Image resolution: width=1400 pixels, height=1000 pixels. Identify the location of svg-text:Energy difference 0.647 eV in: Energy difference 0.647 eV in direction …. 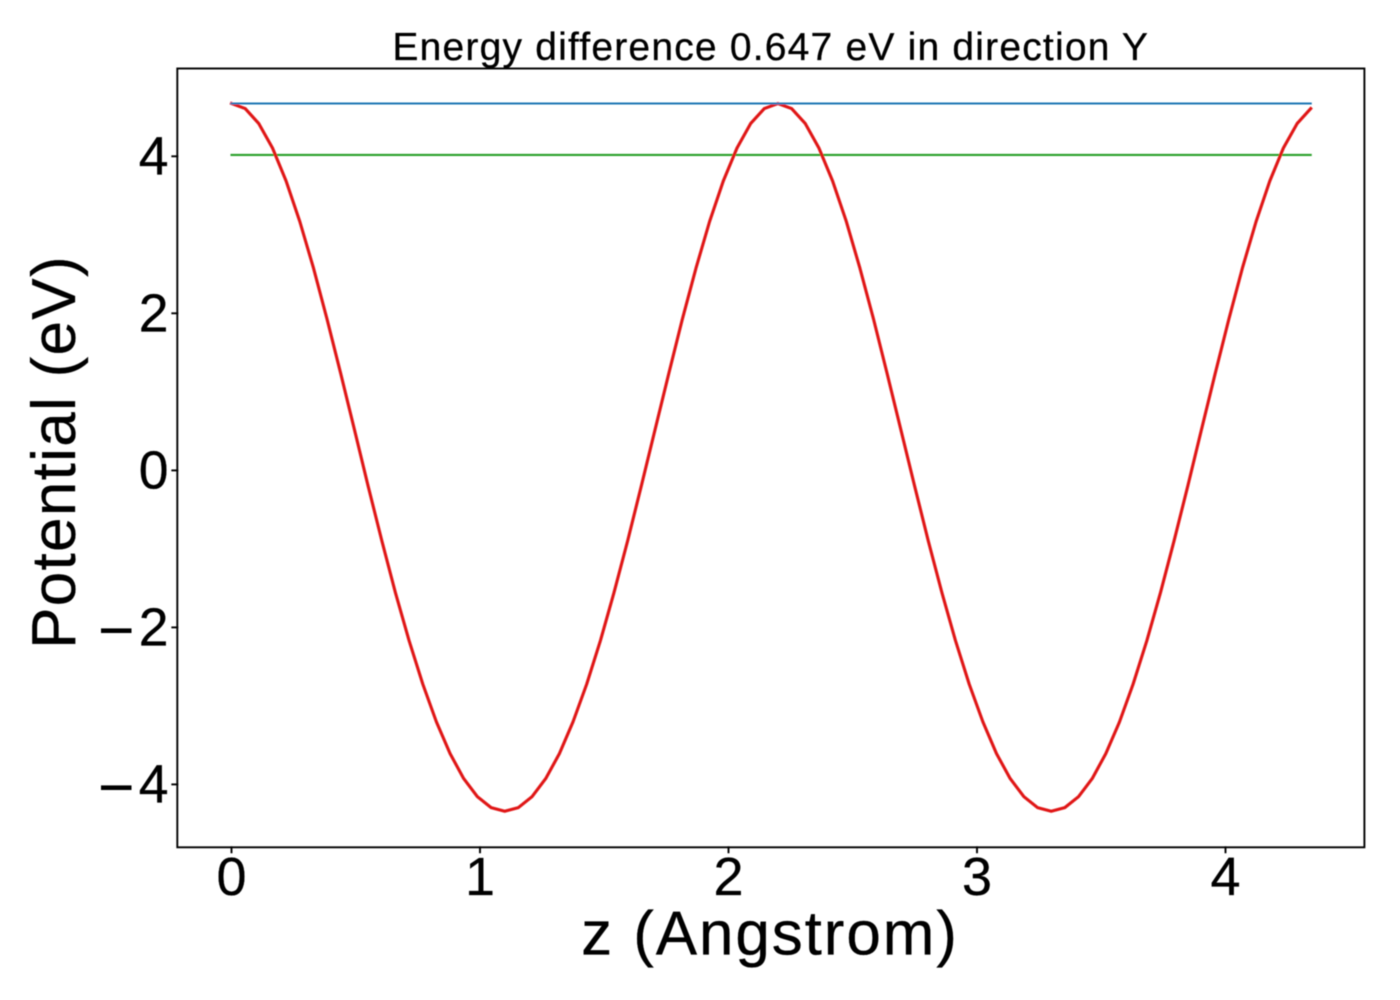
(770, 47).